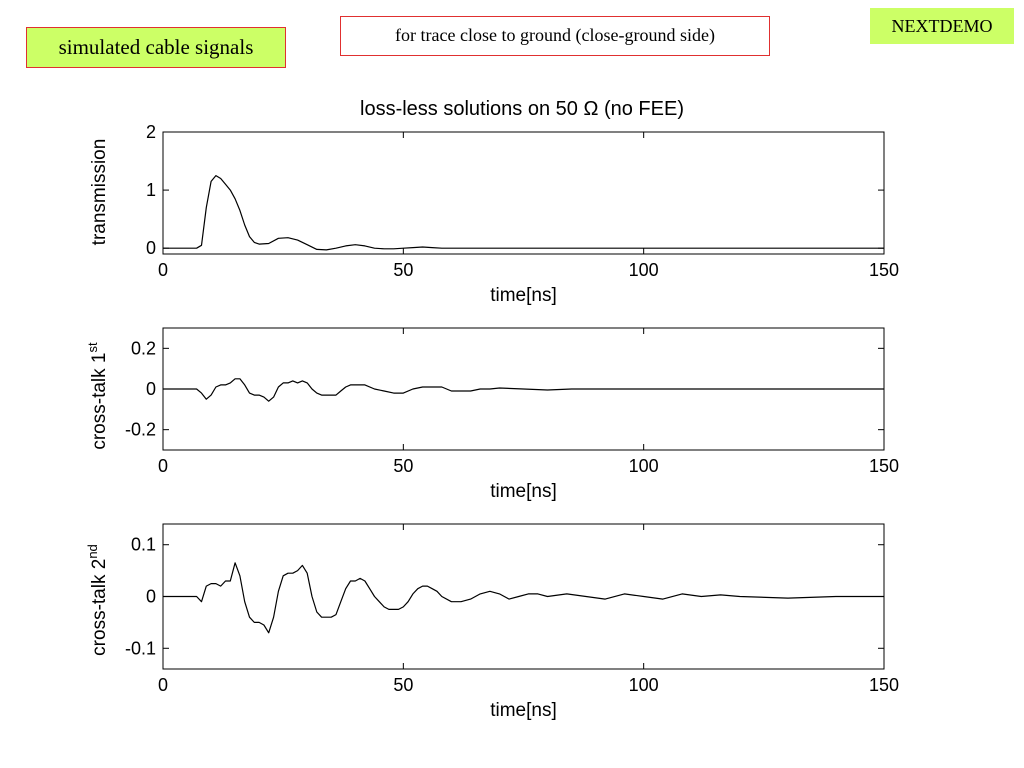 This screenshot has height=768, width=1024. I want to click on figure-title: loss-less solutions on 50 Ω (no FEE), so click(522, 109).